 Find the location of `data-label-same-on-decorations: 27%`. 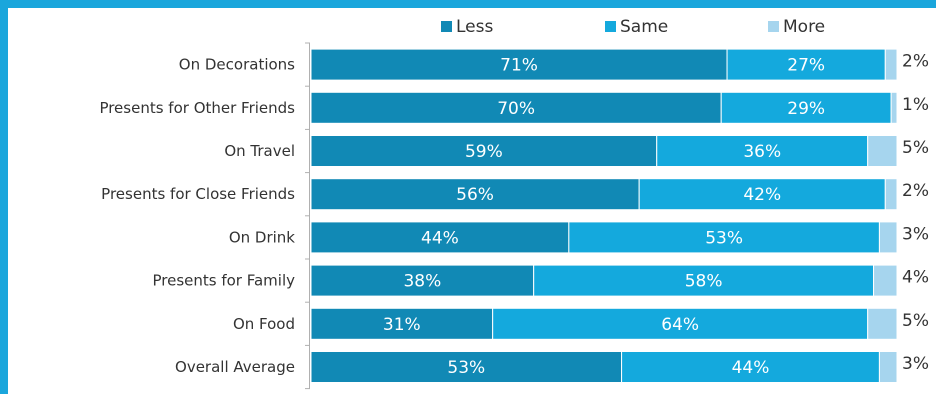

data-label-same-on-decorations: 27% is located at coordinates (806, 66).